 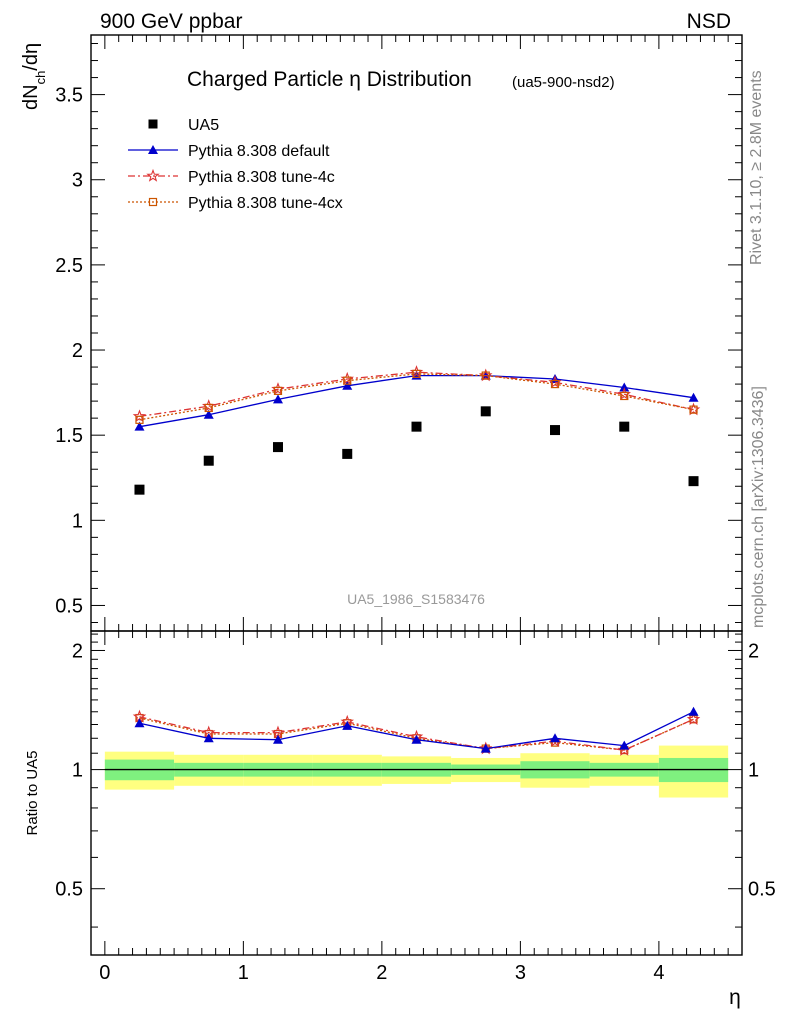 I want to click on ratio-y-tick-label-right: 2, so click(x=753, y=651).